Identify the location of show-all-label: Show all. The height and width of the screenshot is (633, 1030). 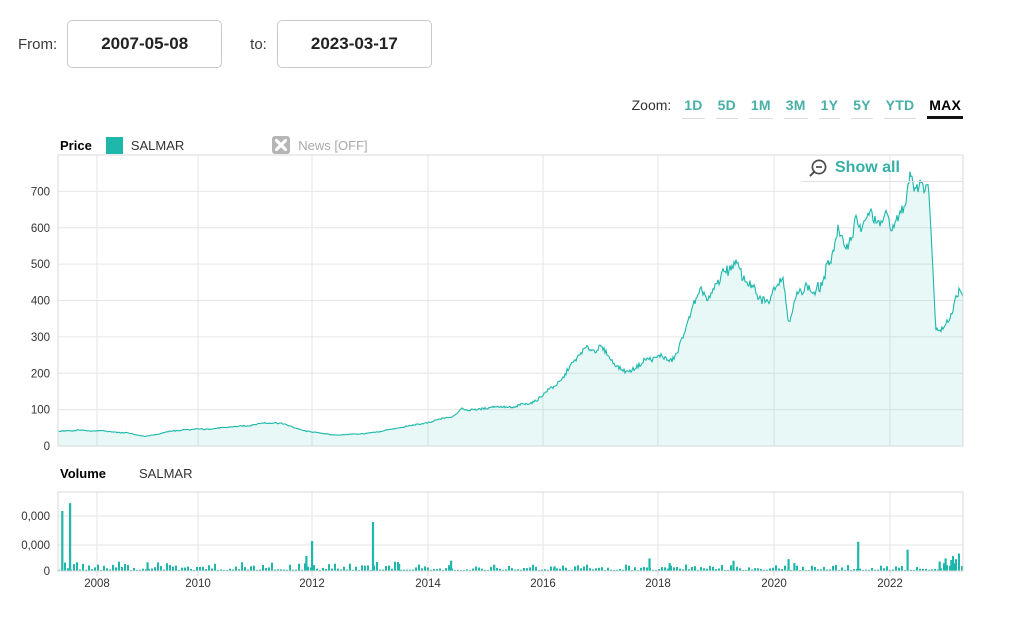
(867, 167).